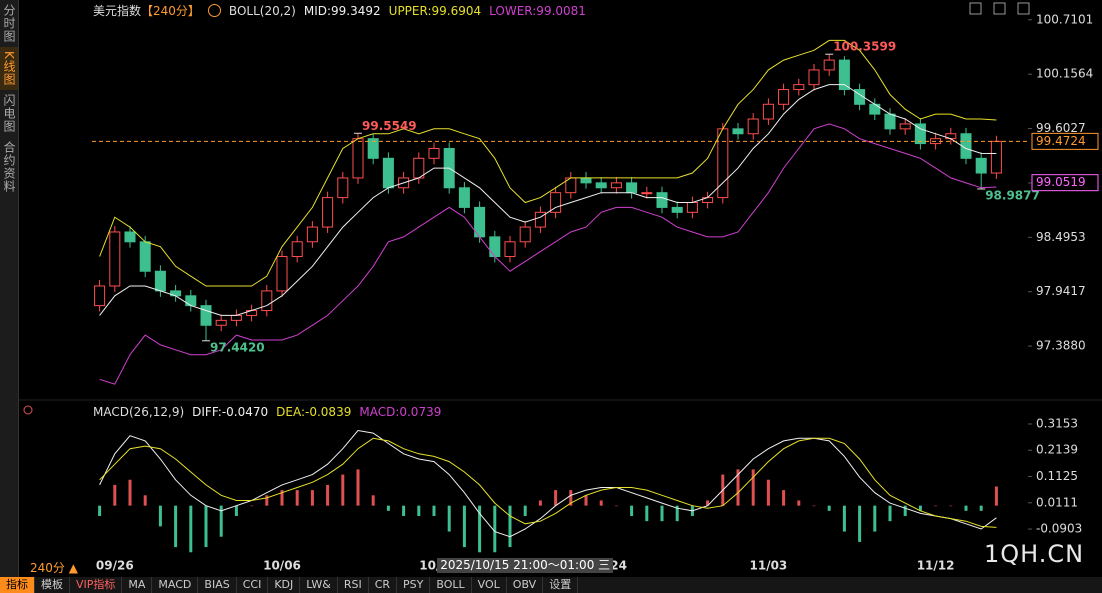  What do you see at coordinates (9, 166) in the screenshot?
I see `side-tab: 合约资料` at bounding box center [9, 166].